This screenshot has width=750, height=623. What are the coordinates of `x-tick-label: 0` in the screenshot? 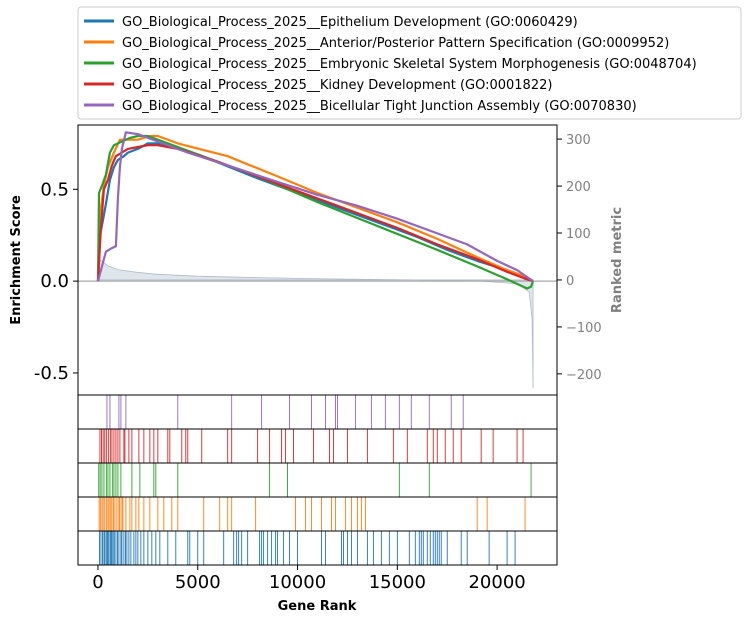 It's located at (97, 582).